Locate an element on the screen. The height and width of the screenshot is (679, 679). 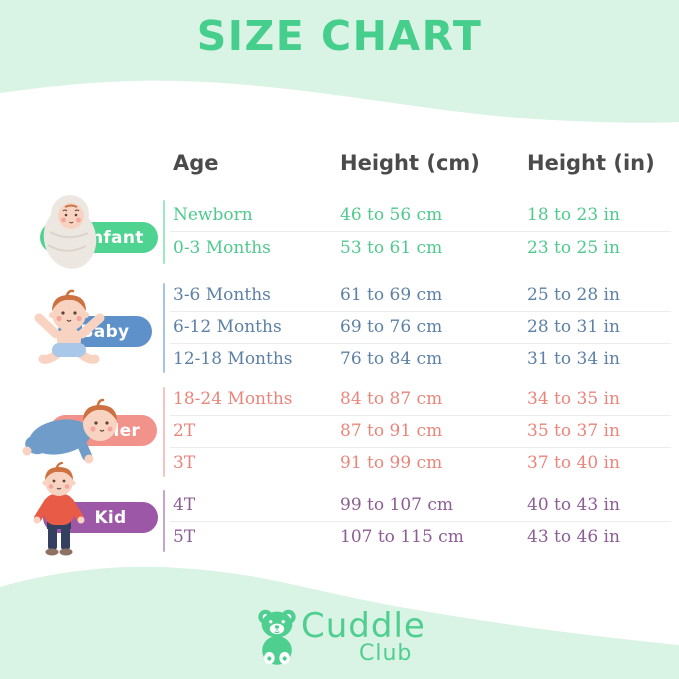
table-row: 5T 107 to 115 cm 43 to 46 in is located at coordinates (339, 537).